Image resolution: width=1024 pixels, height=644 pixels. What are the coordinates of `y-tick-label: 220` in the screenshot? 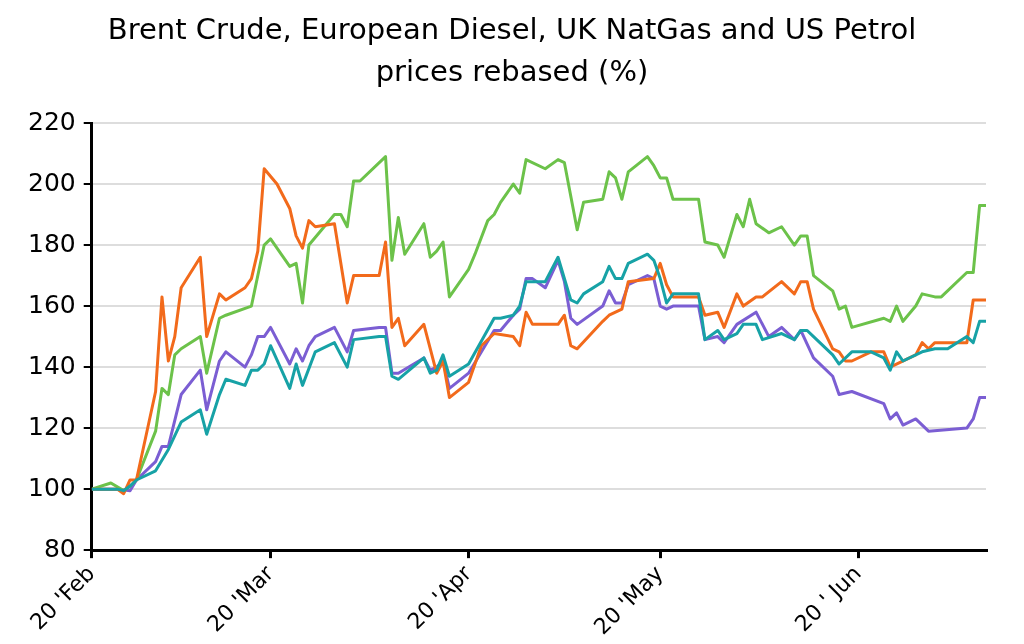 It's located at (52, 121).